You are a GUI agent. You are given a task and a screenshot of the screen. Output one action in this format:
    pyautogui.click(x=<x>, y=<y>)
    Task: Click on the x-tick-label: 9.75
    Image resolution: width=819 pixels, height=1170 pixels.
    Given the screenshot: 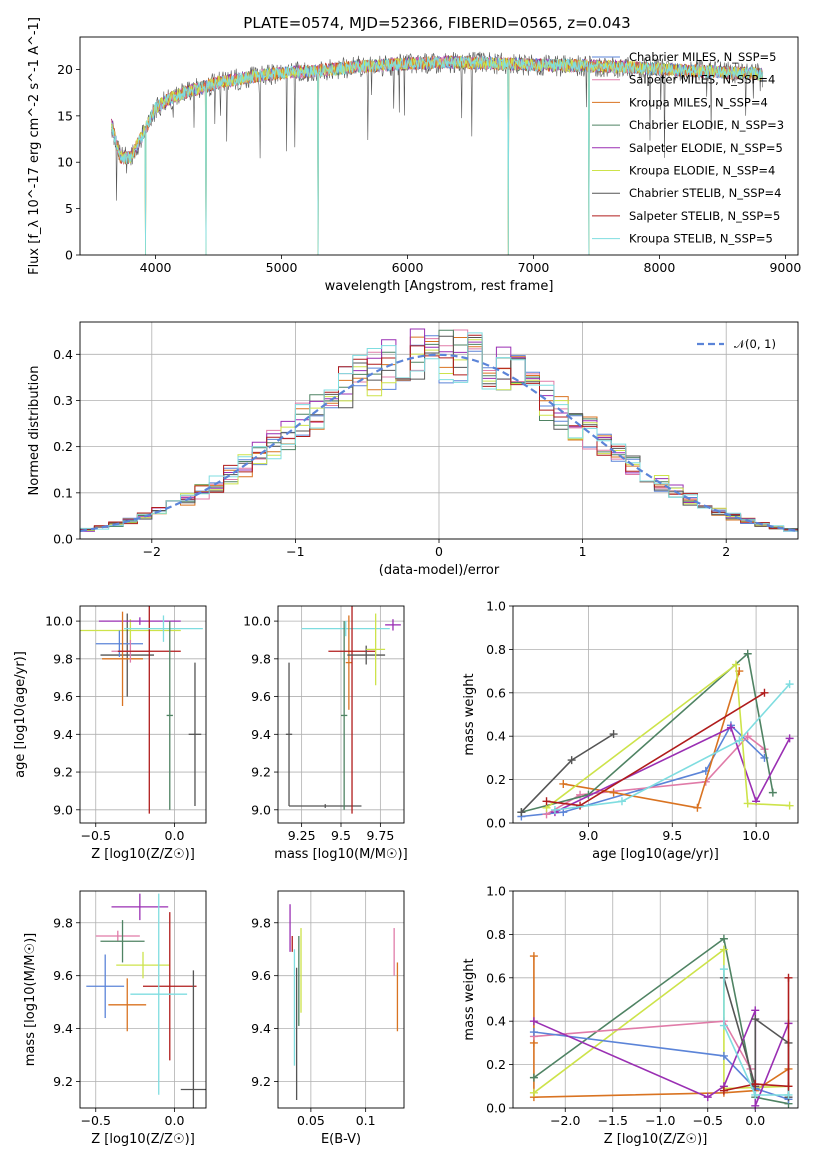 What is the action you would take?
    pyautogui.click(x=380, y=835)
    